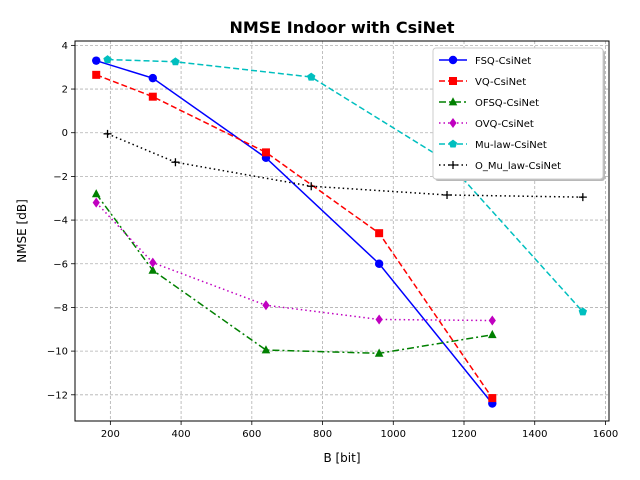 The image size is (640, 480). I want to click on x-tick-label: 200, so click(110, 434).